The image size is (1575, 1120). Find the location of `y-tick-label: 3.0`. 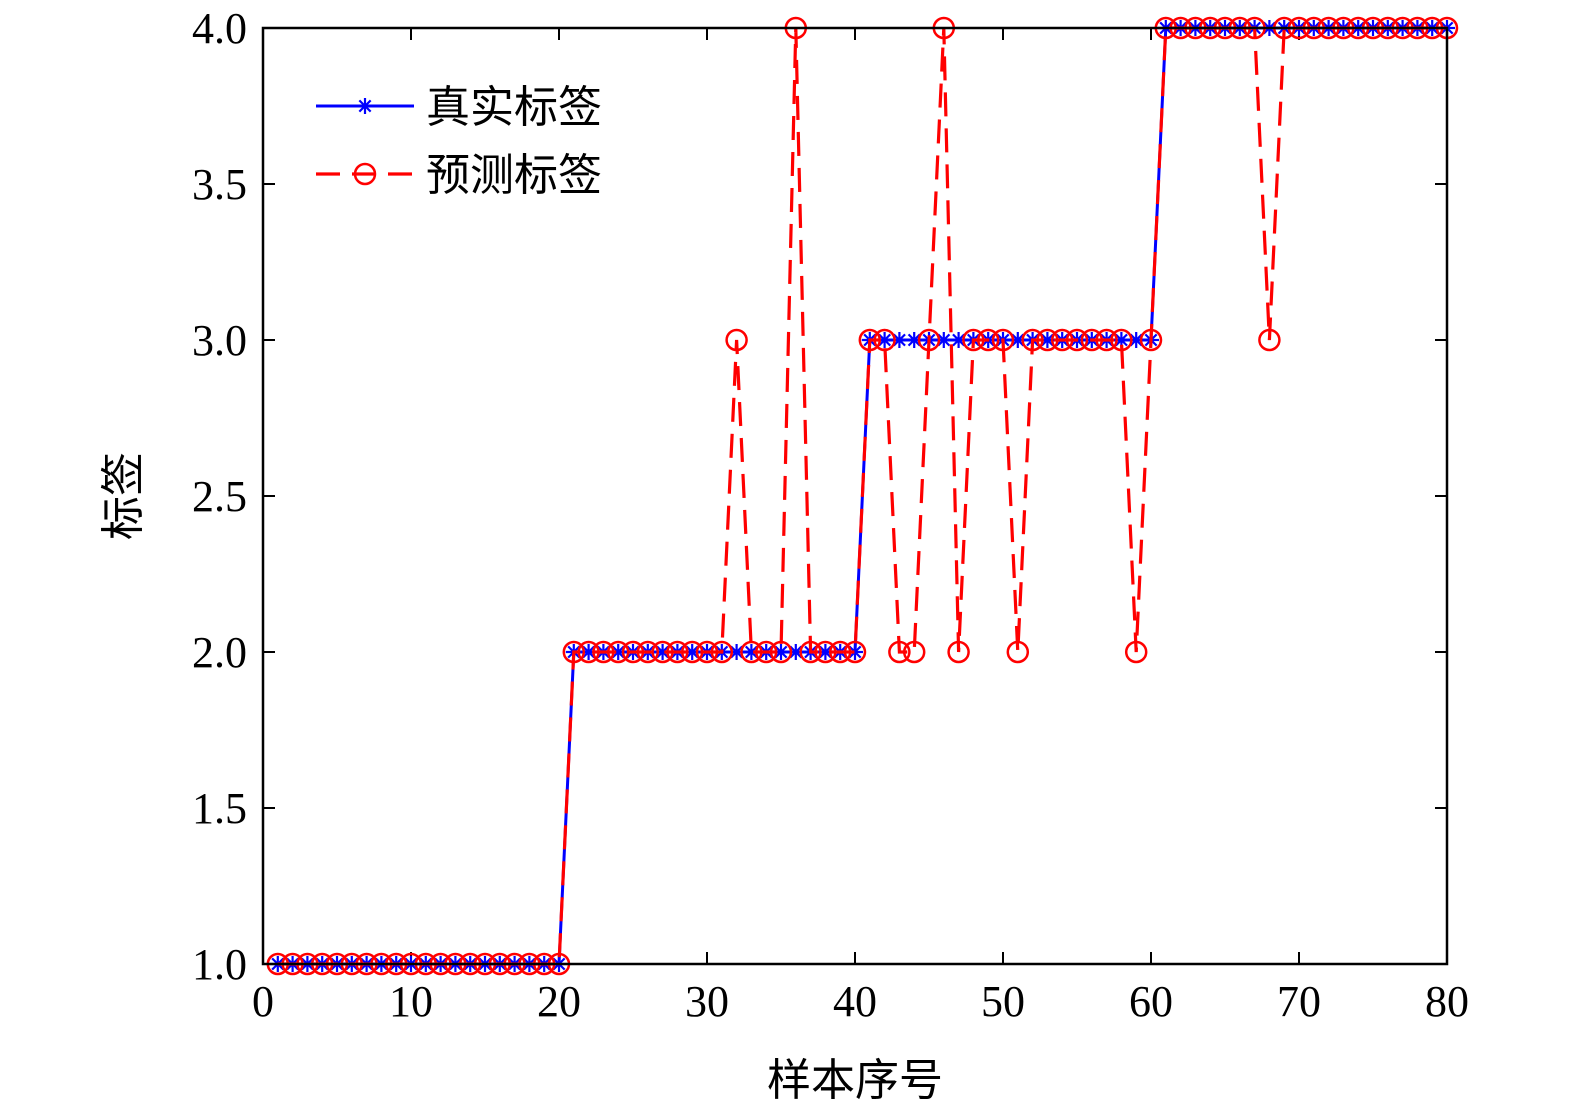

y-tick-label: 3.0 is located at coordinates (219, 340).